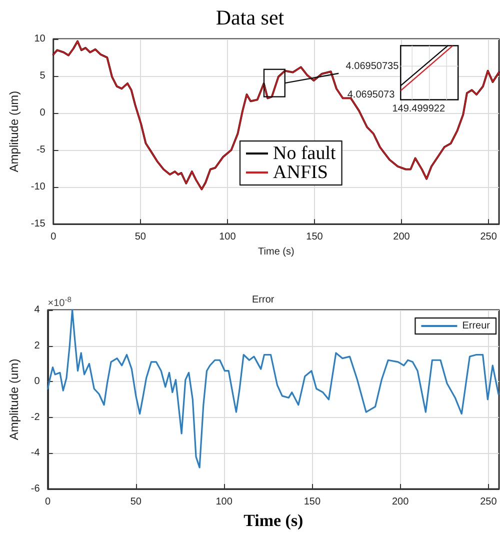 This screenshot has width=500, height=541. I want to click on y-tick-label: -10, so click(38, 187).